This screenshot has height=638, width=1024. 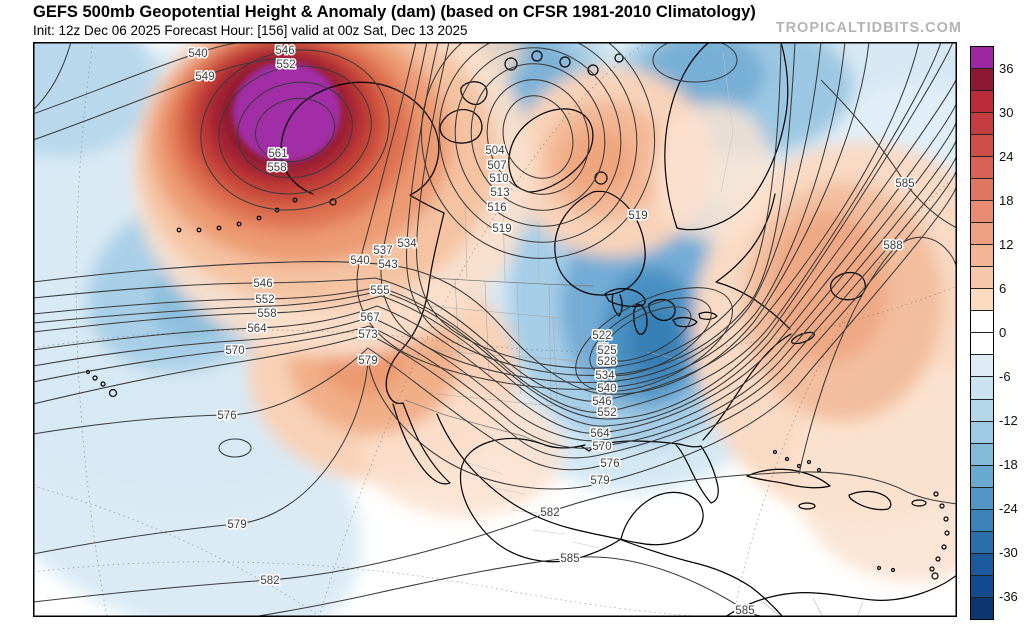 What do you see at coordinates (1006, 68) in the screenshot?
I see `colorbar-tick: 36` at bounding box center [1006, 68].